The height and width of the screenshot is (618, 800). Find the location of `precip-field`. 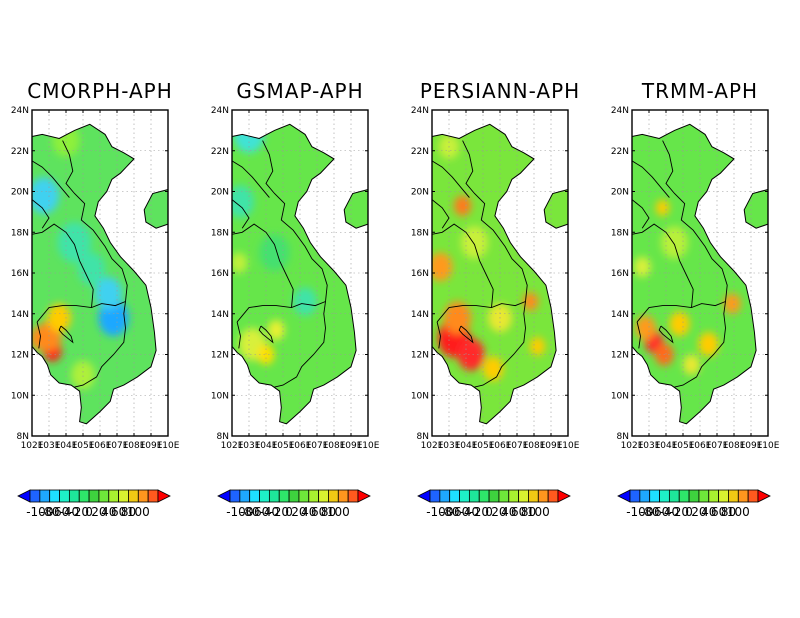

precip-field is located at coordinates (100, 274).